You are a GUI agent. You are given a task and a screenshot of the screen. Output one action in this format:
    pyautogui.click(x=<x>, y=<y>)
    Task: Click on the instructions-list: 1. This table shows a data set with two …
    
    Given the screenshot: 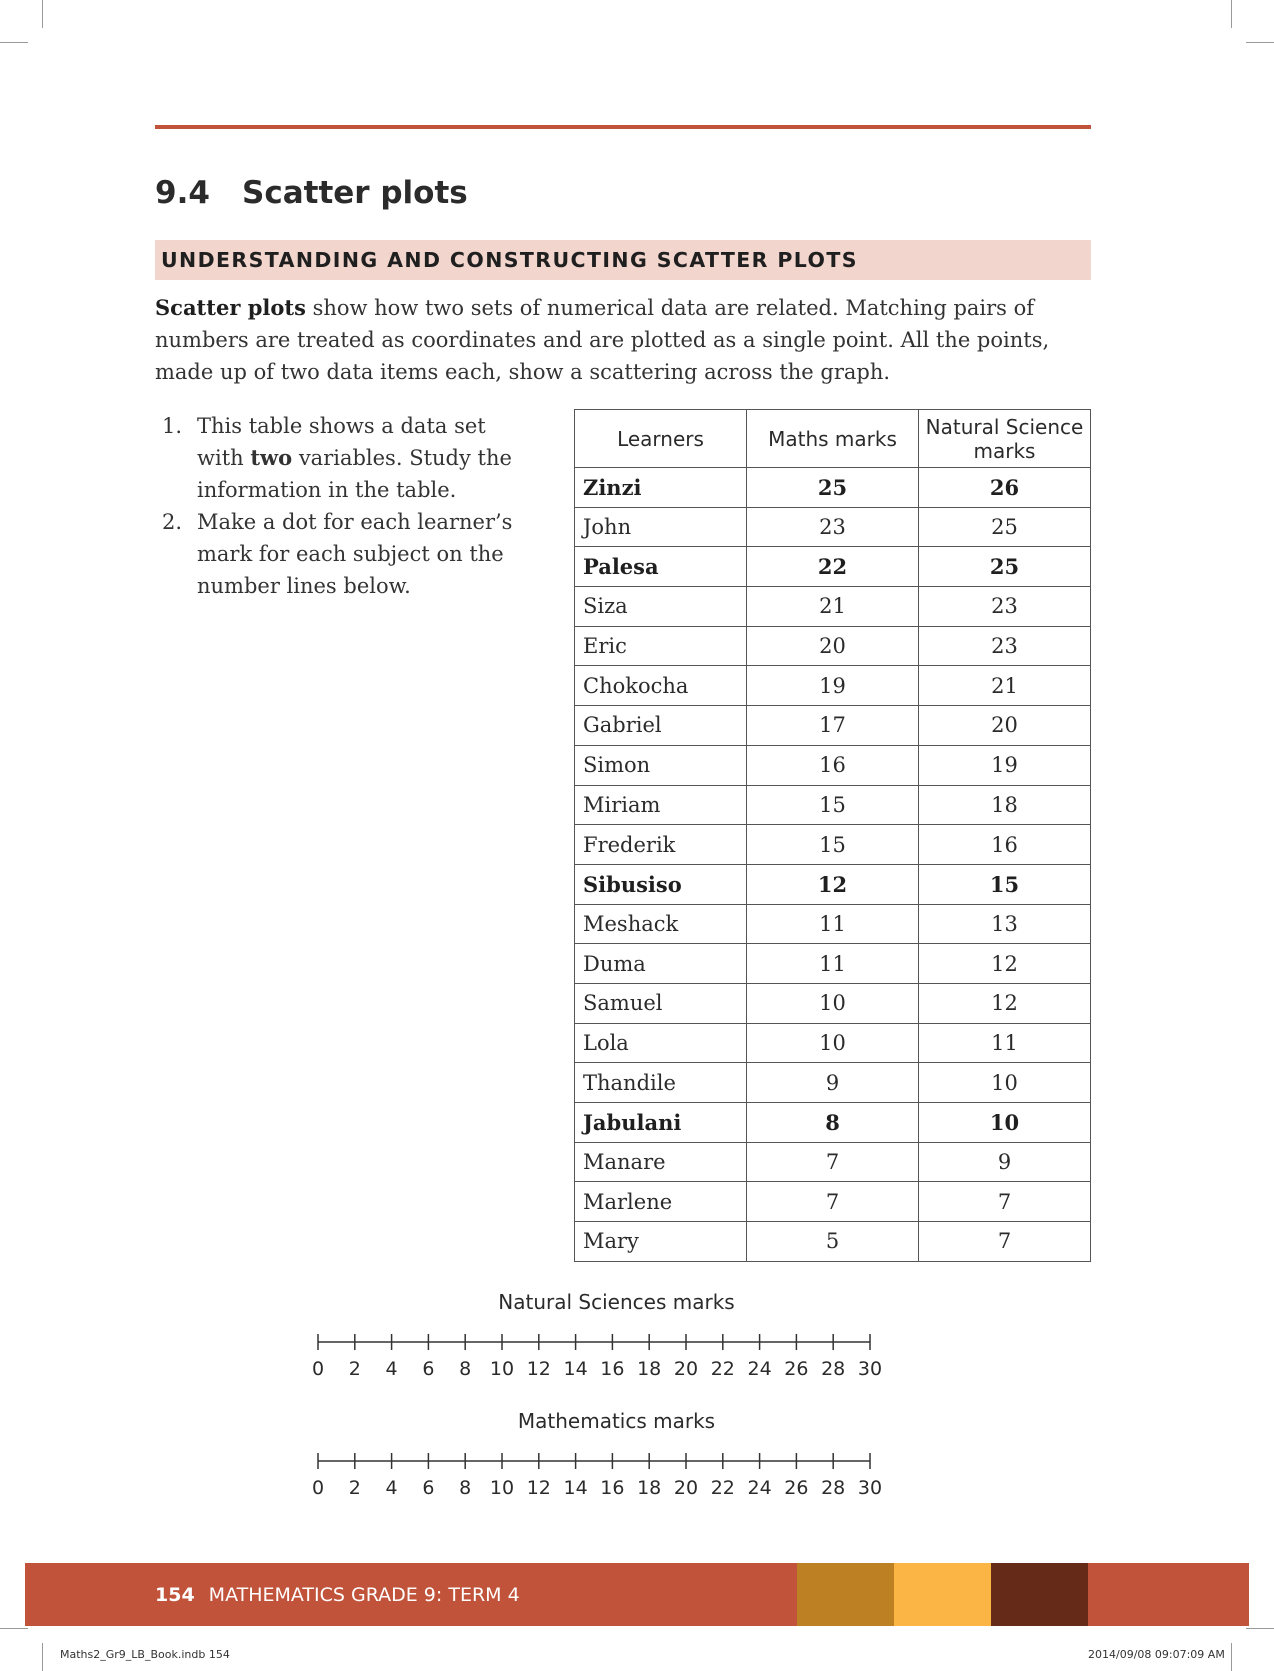 What is the action you would take?
    pyautogui.click(x=342, y=506)
    